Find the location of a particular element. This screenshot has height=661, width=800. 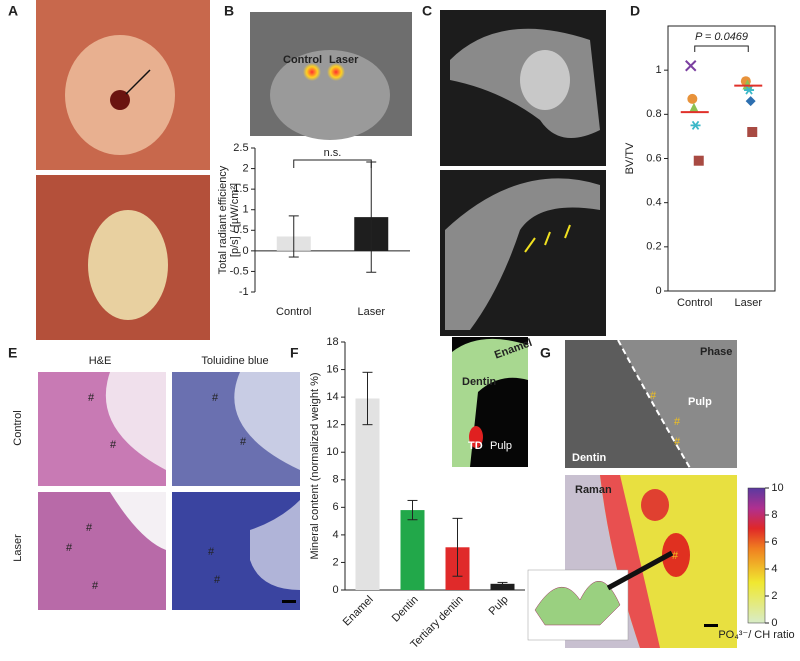

pointer-arrow is located at coordinates (640, 570).